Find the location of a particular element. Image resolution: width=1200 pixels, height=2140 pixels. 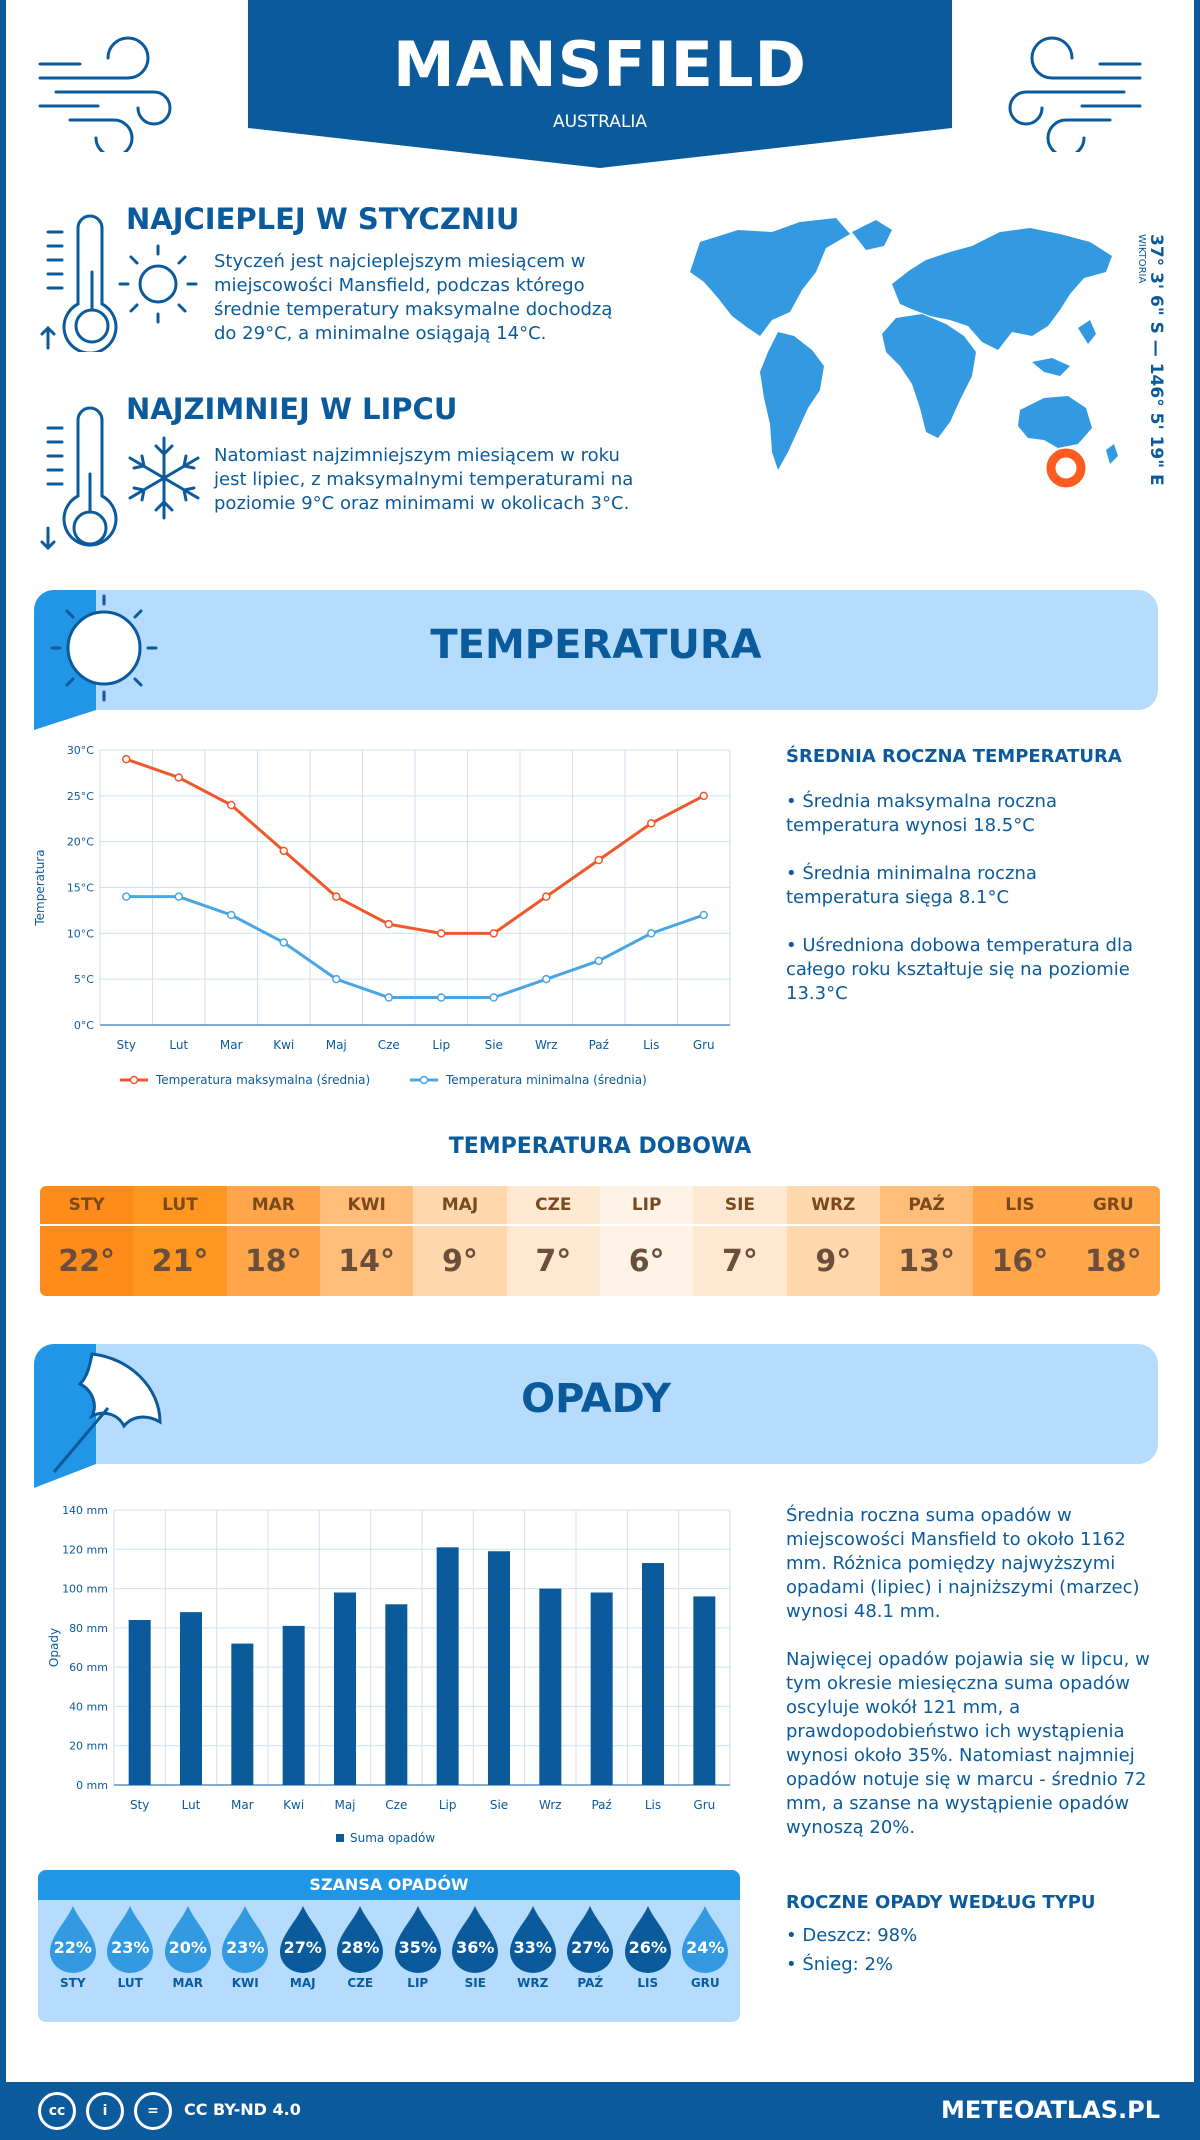

rain-chance-month: GRU is located at coordinates (705, 1983).